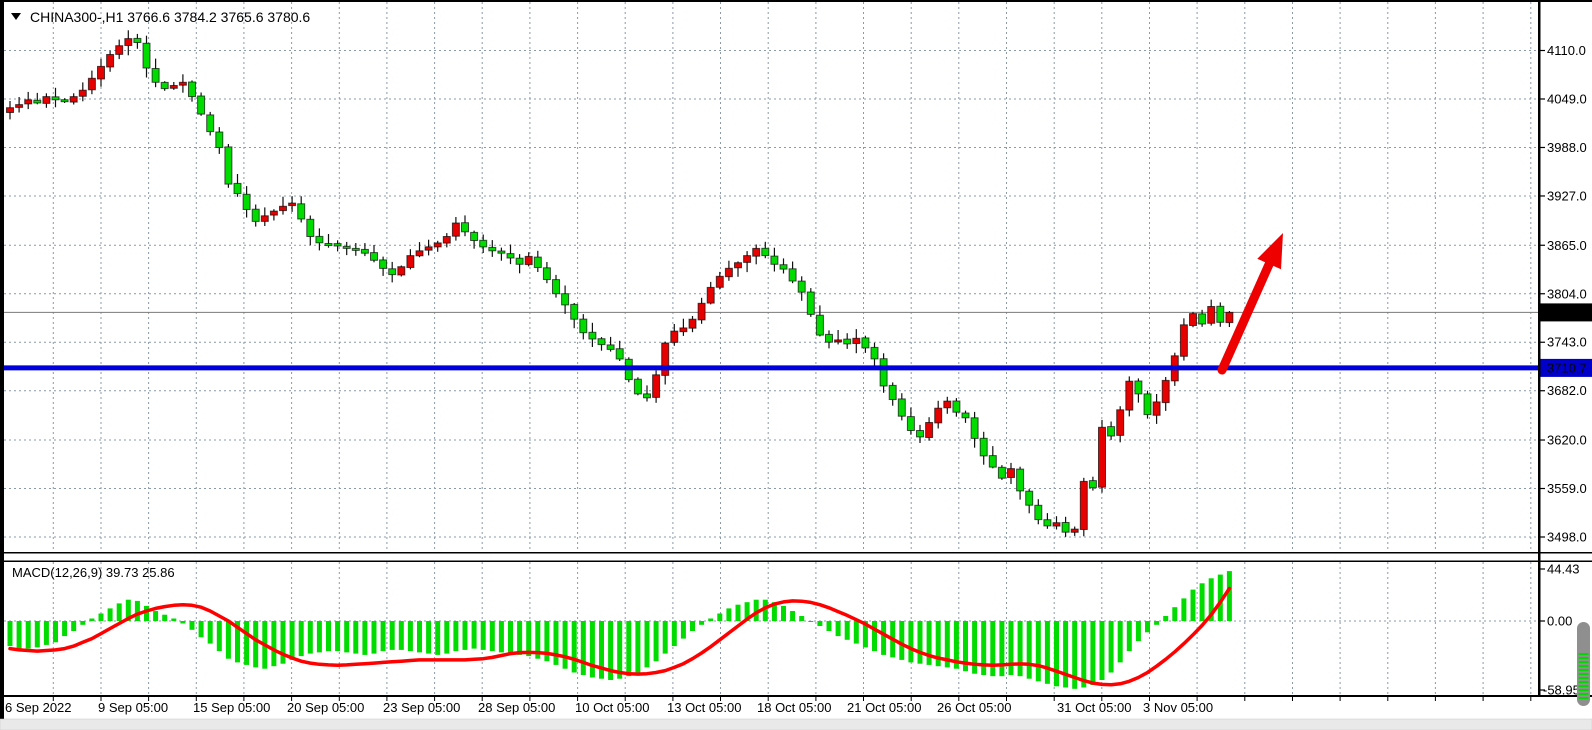  I want to click on left-border, so click(2, 359).